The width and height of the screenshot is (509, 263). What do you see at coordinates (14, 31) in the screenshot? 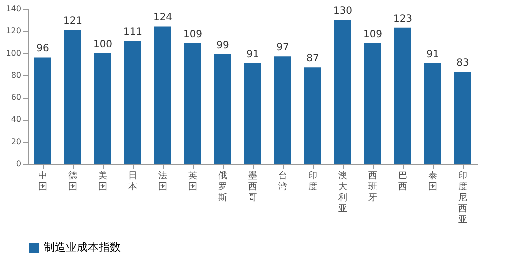
I see `y-tick-label: 120` at bounding box center [14, 31].